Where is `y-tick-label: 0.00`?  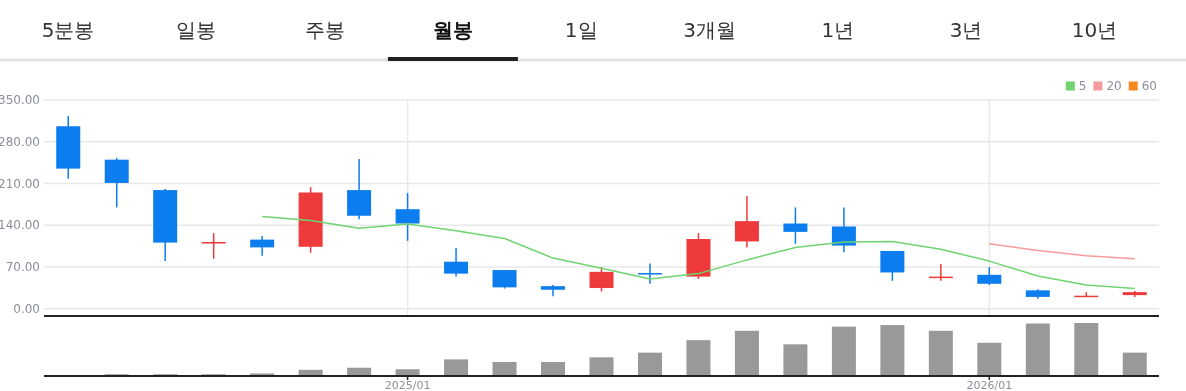
y-tick-label: 0.00 is located at coordinates (26, 308).